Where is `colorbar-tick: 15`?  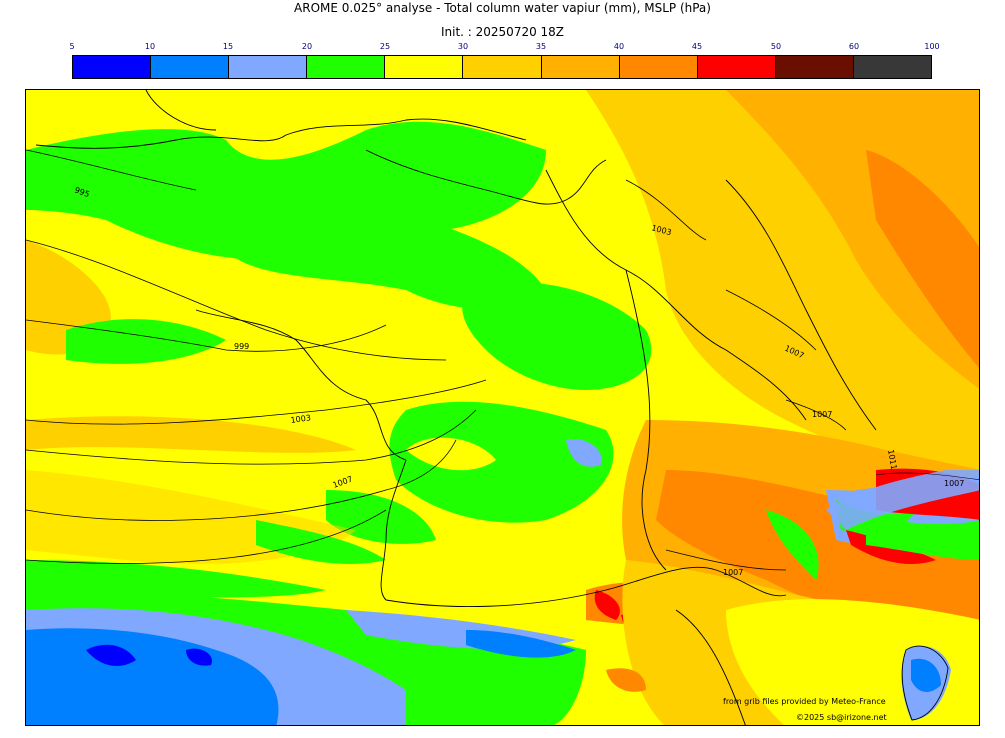
colorbar-tick: 15 is located at coordinates (228, 46).